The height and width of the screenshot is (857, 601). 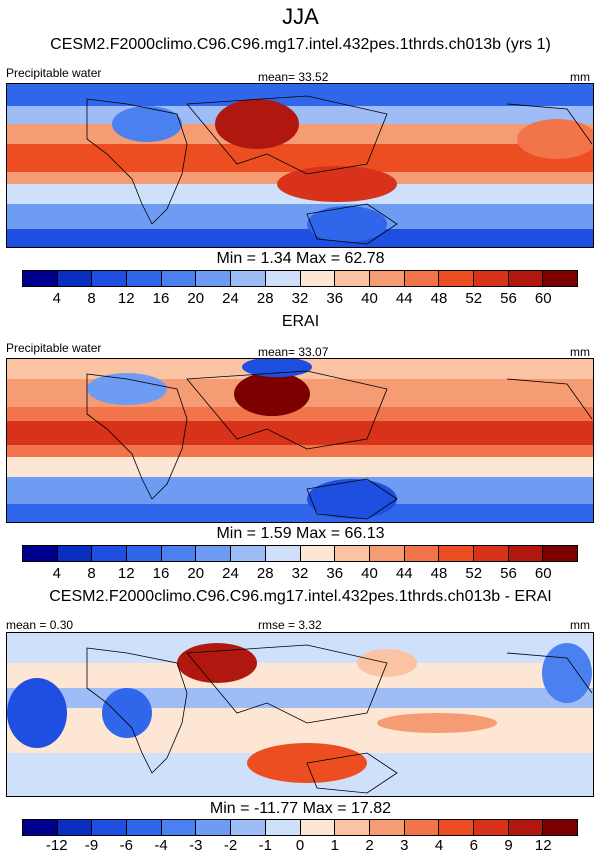 I want to click on panel-1-minmax: Min = 1.34 Max = 62.78, so click(x=300, y=258).